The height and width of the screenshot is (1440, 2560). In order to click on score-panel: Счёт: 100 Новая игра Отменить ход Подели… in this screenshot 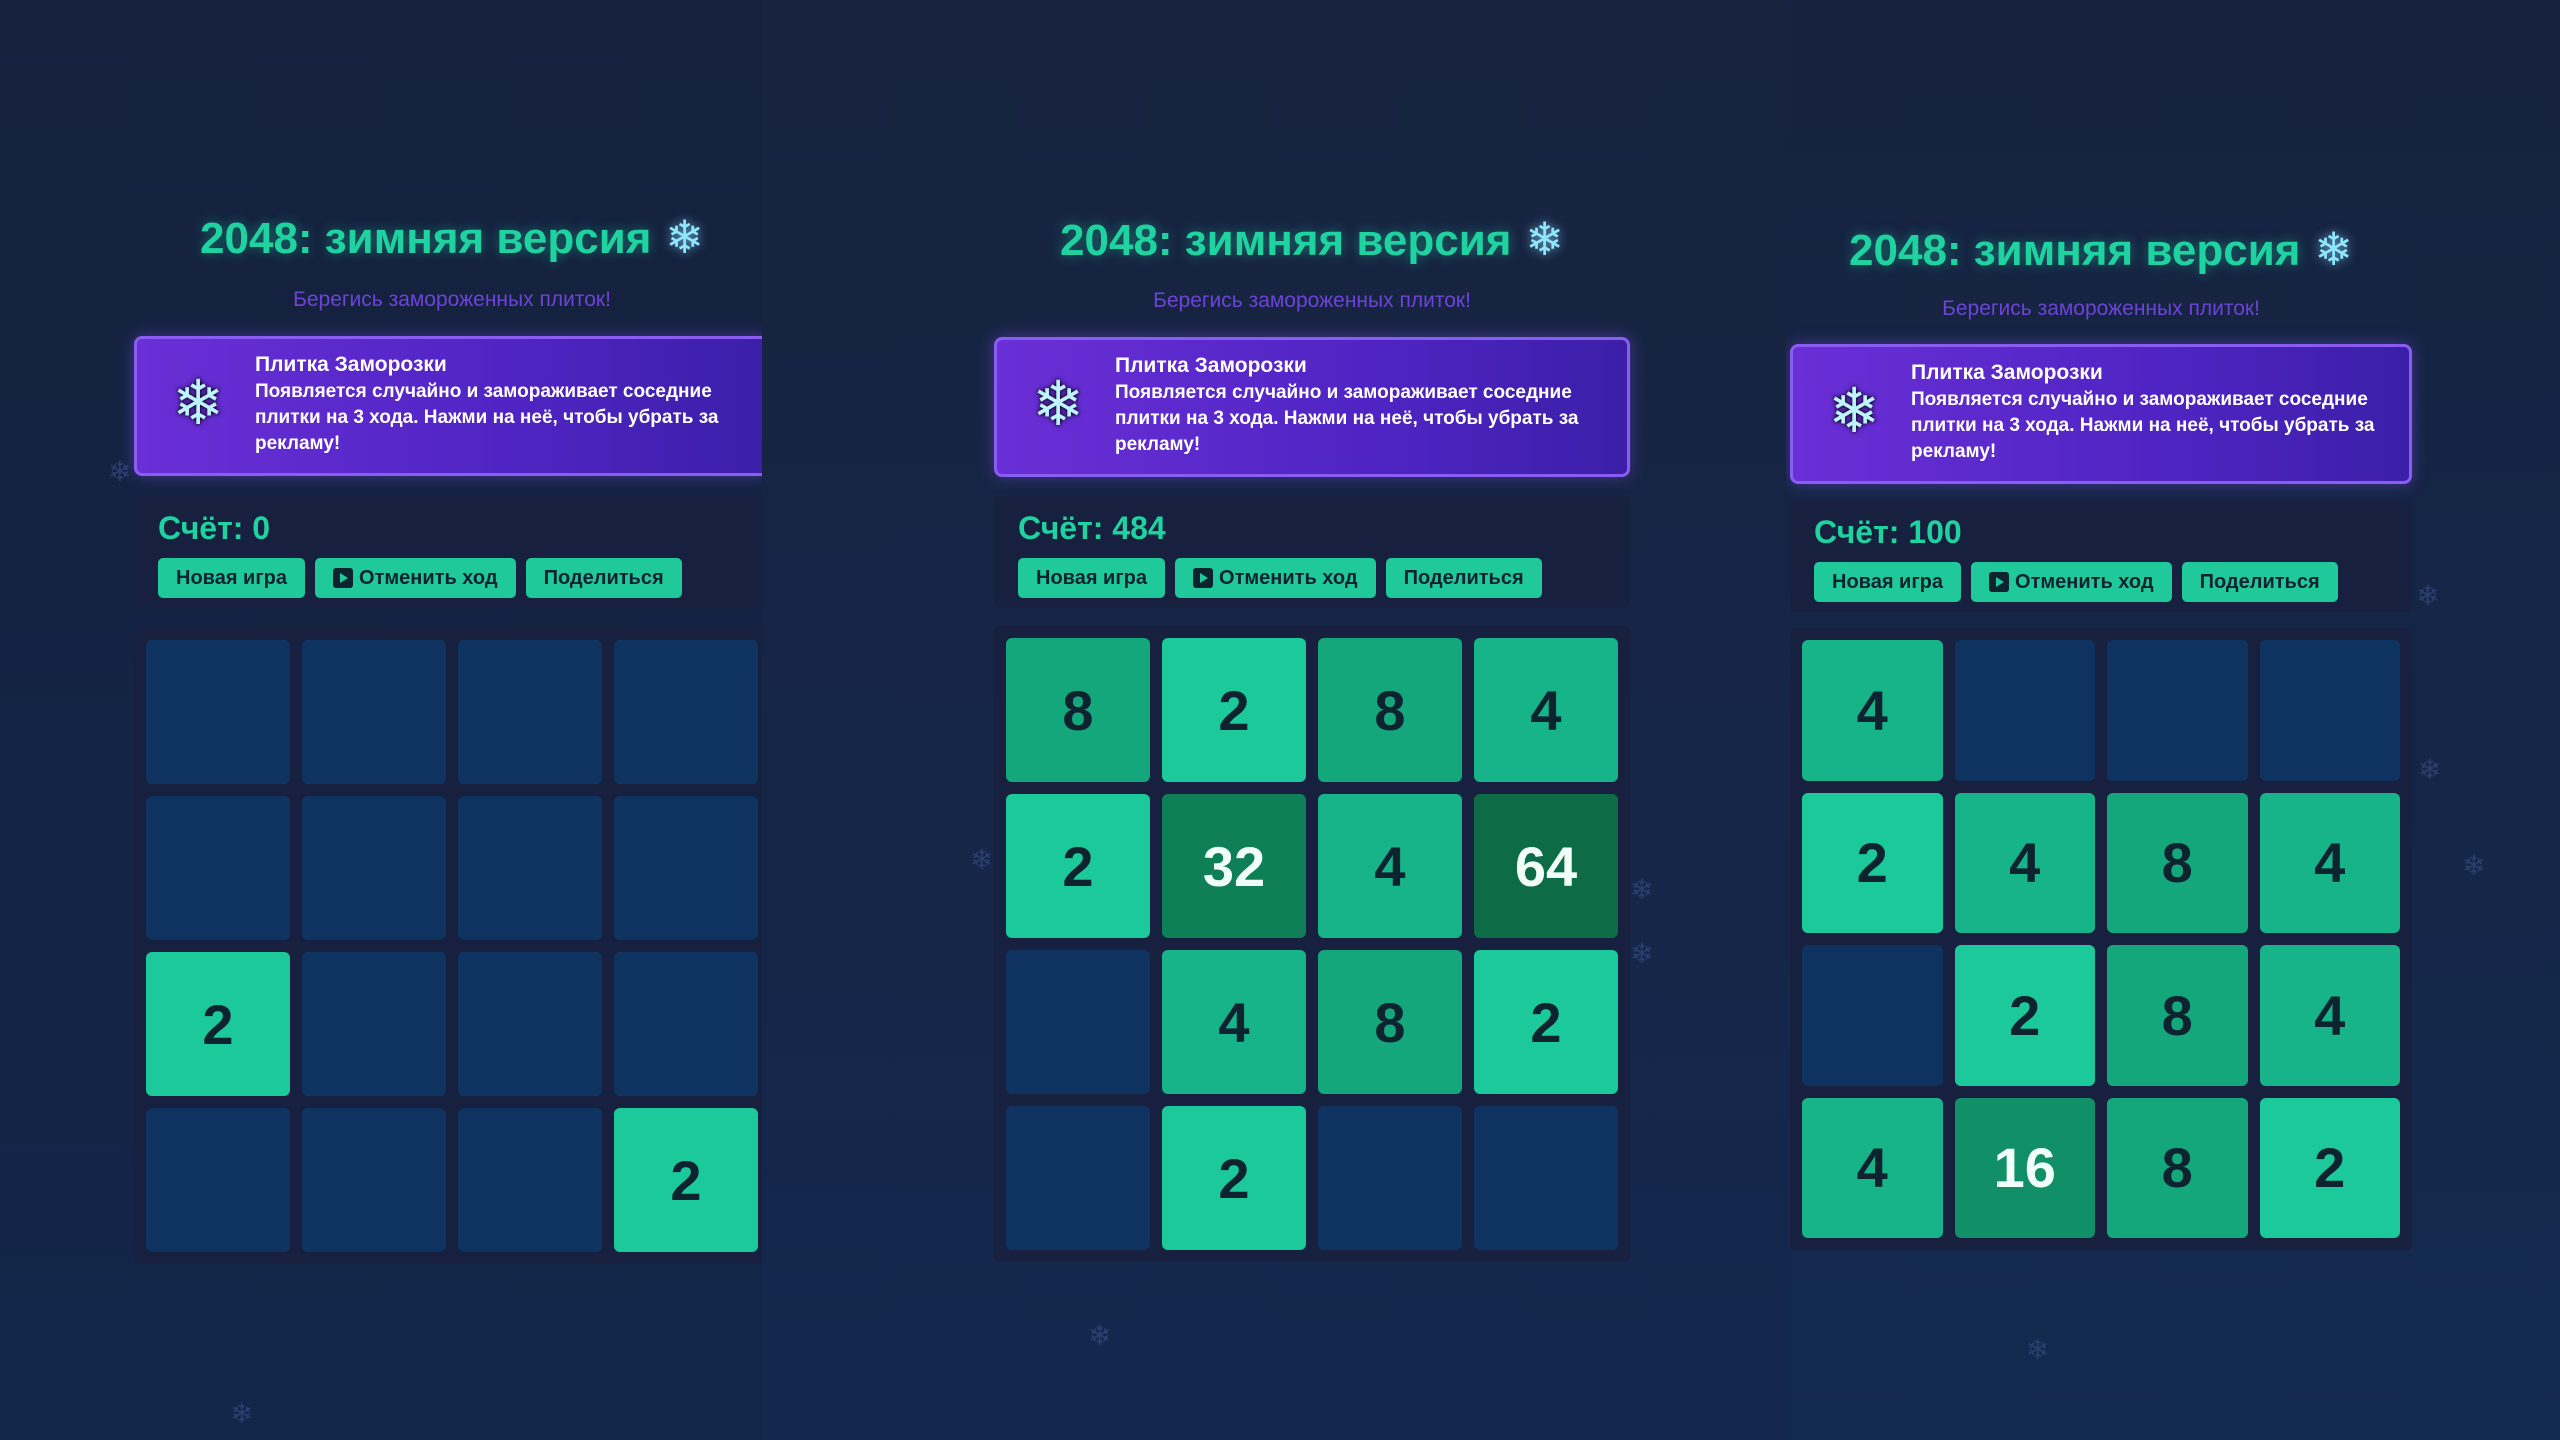, I will do `click(2101, 556)`.